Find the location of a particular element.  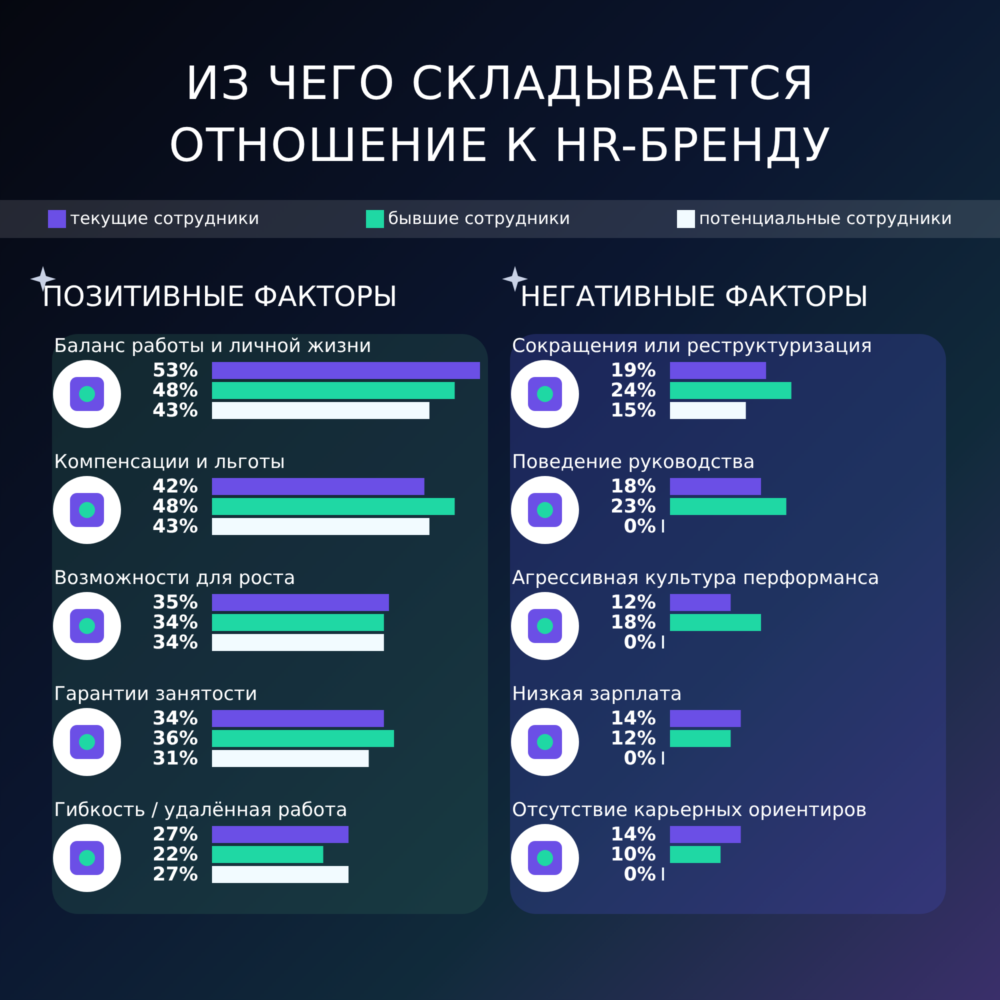

y-tick-label: Низкая зарплата is located at coordinates (597, 694).